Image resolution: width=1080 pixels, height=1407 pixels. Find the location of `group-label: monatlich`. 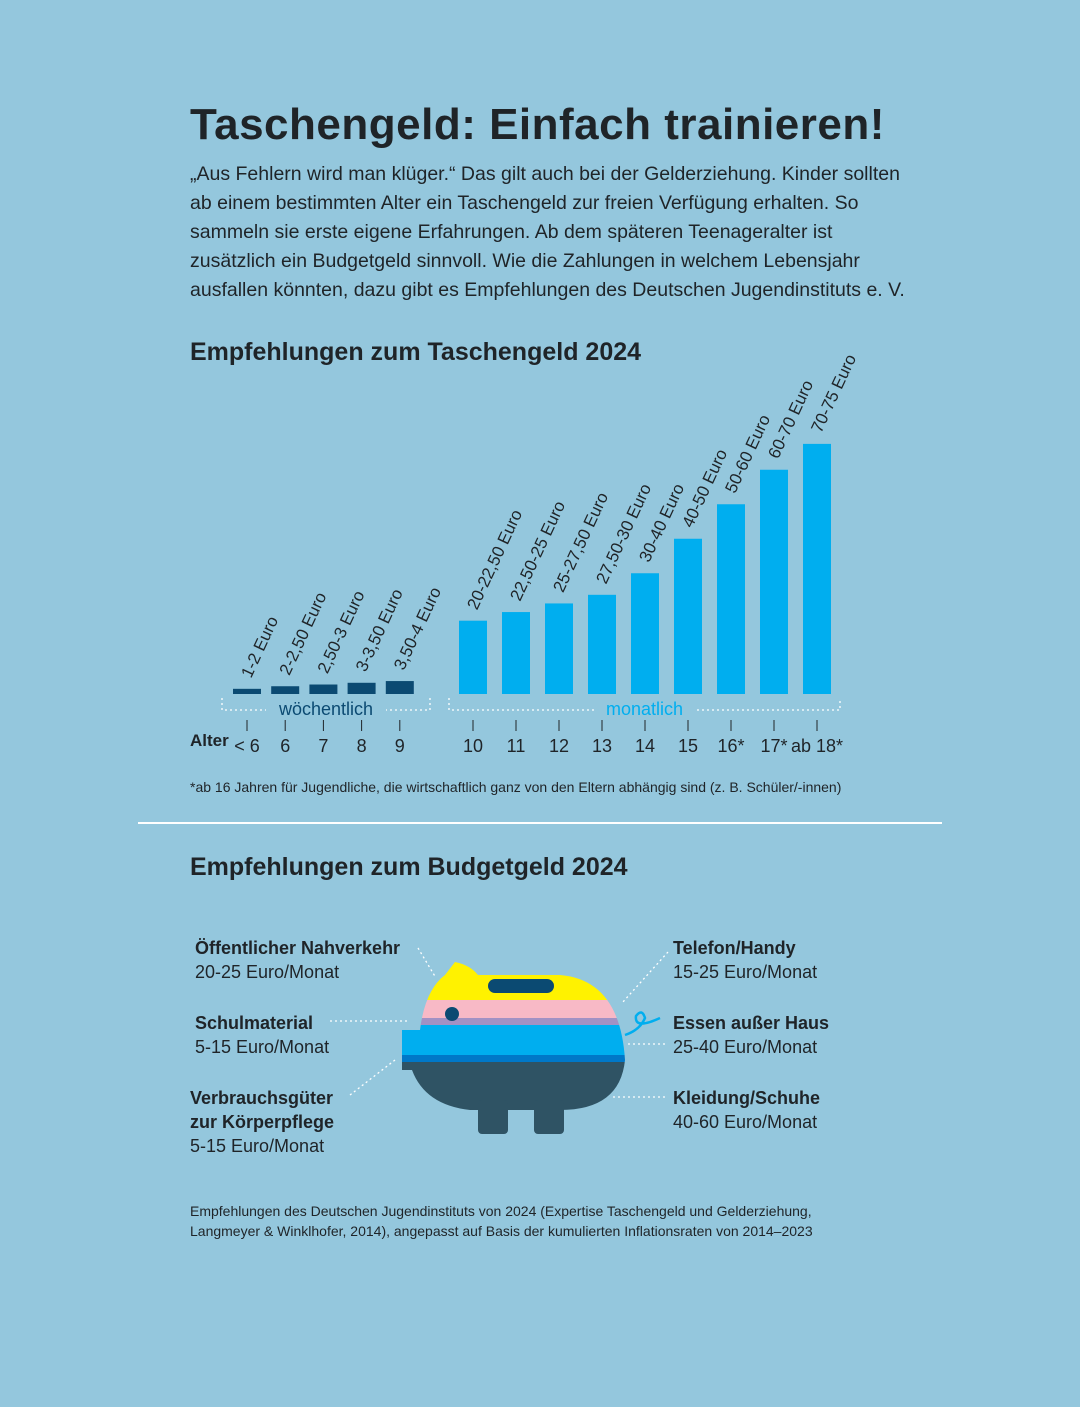

group-label: monatlich is located at coordinates (644, 709).